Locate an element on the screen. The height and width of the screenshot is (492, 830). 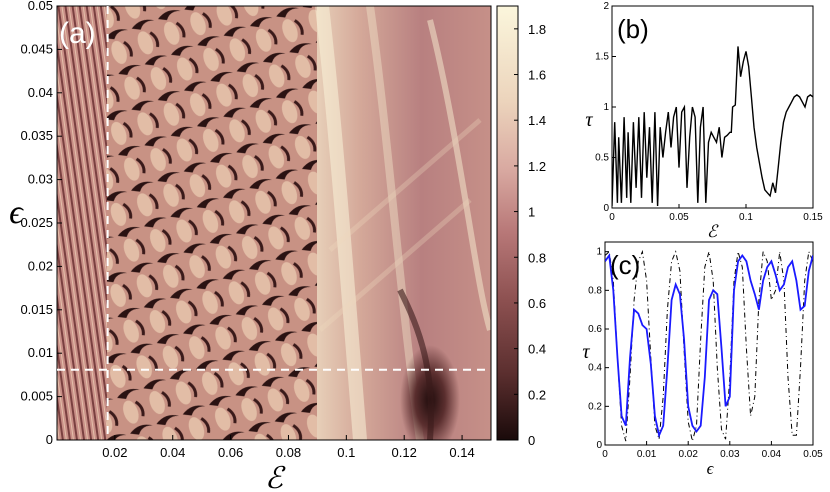
colorbar-tick-label: 1 is located at coordinates (531, 212).